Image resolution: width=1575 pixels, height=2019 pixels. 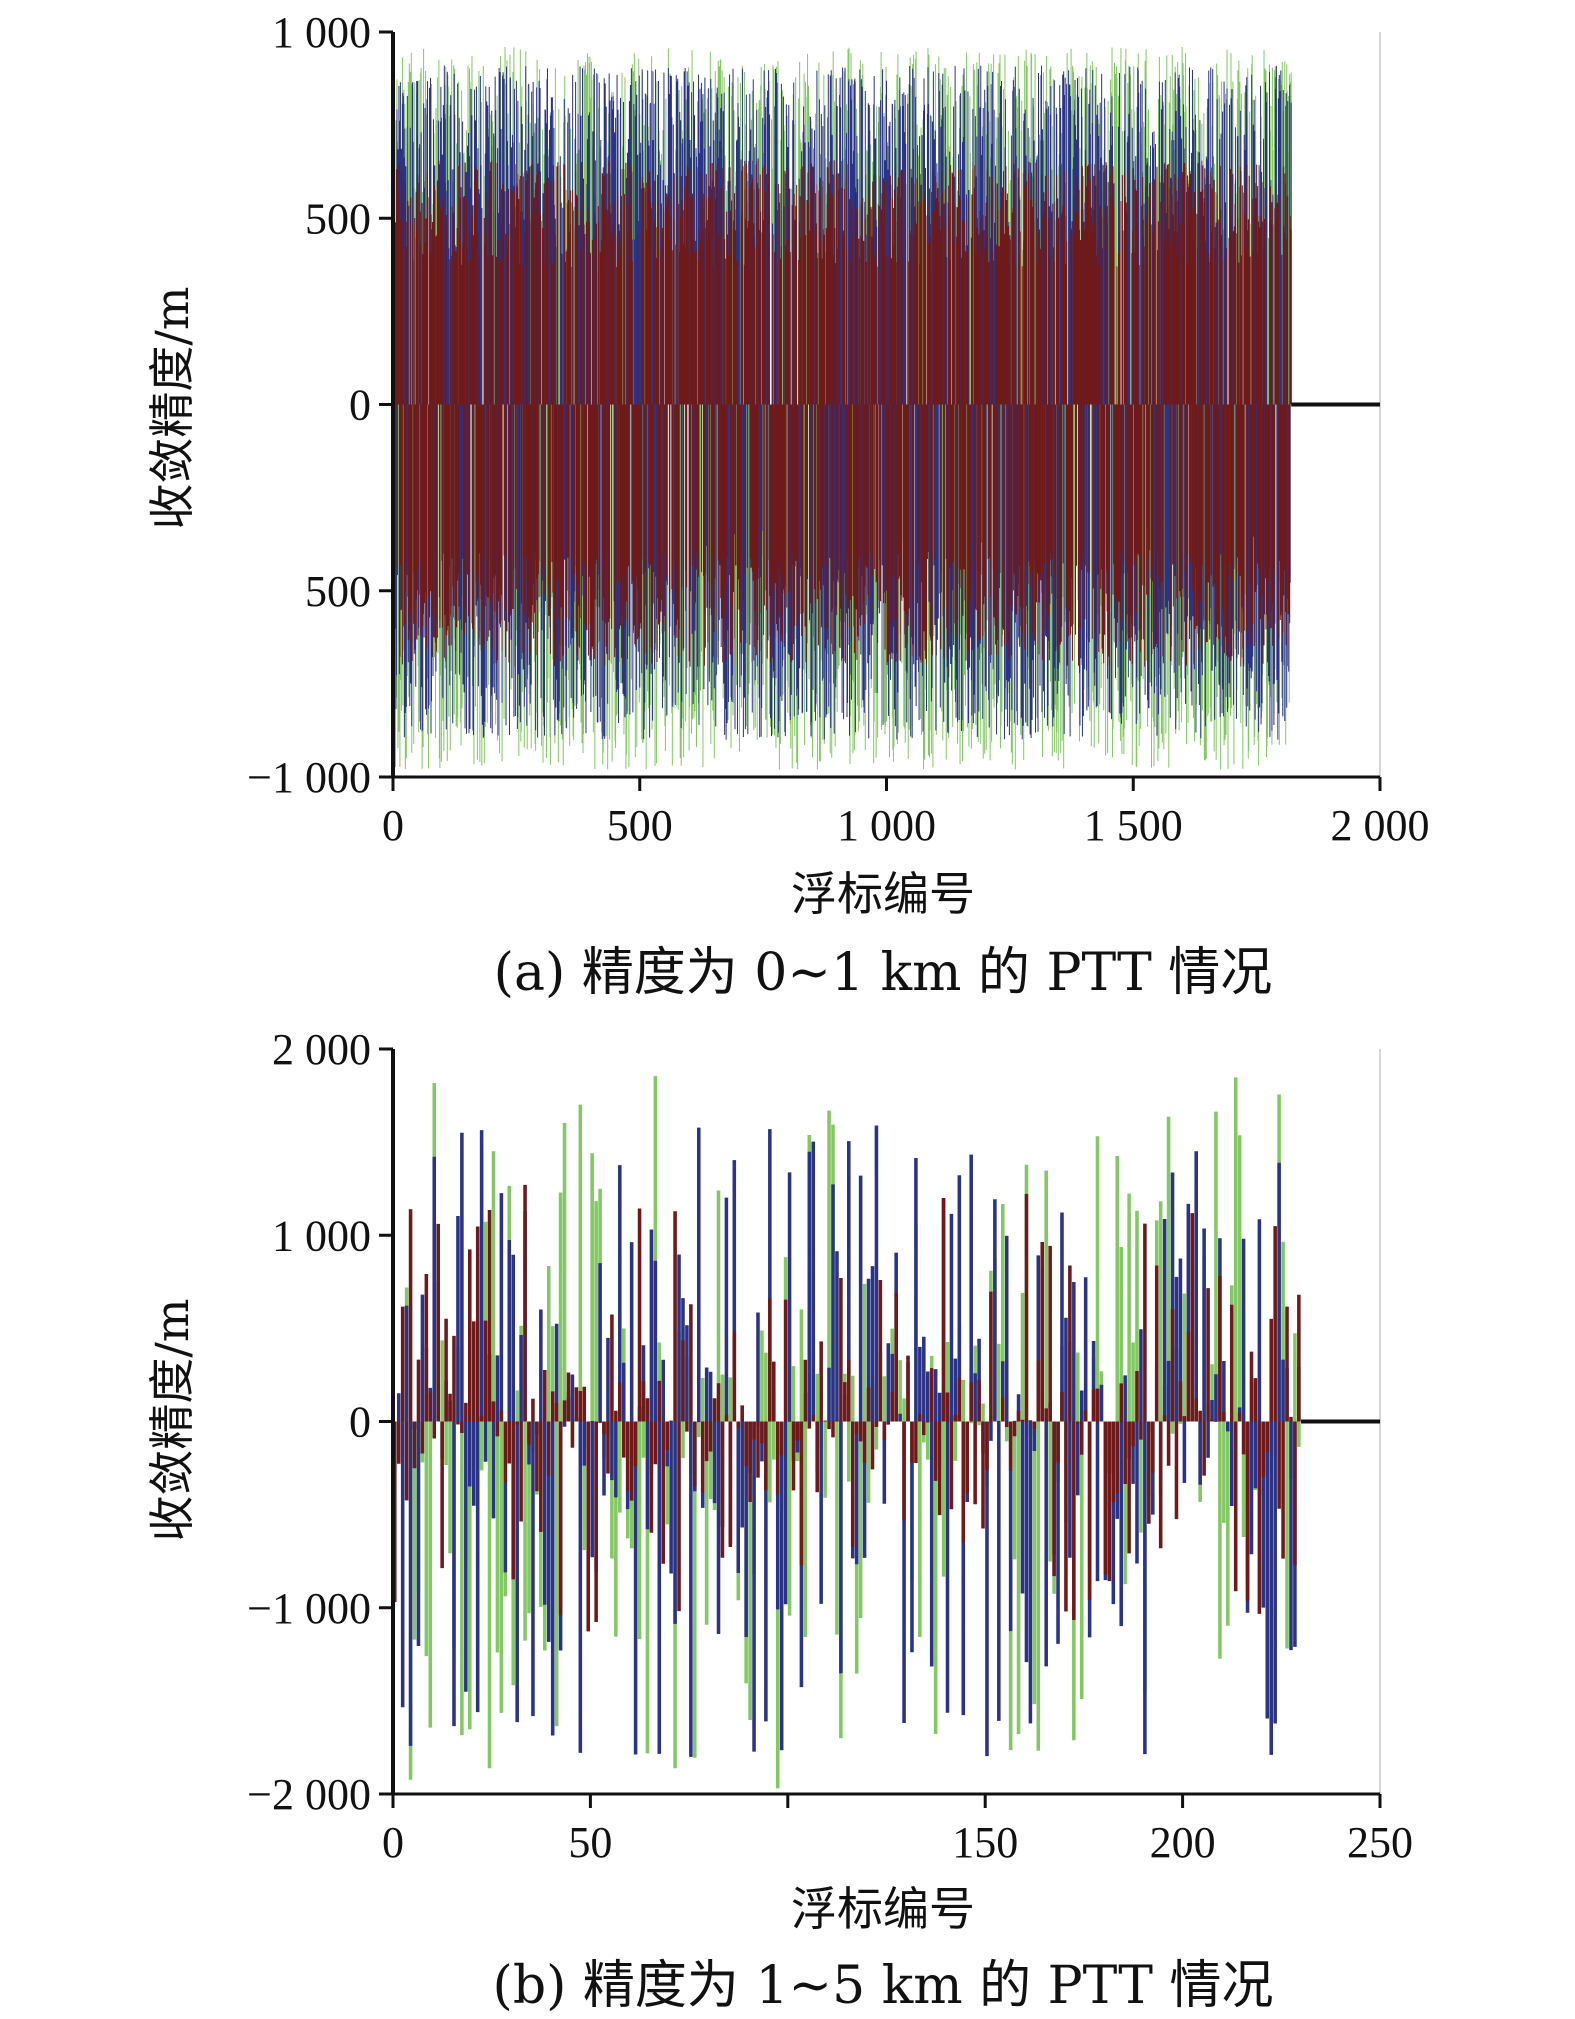 I want to click on chart-a-ylabel: 收敛精度/m, so click(x=172, y=407).